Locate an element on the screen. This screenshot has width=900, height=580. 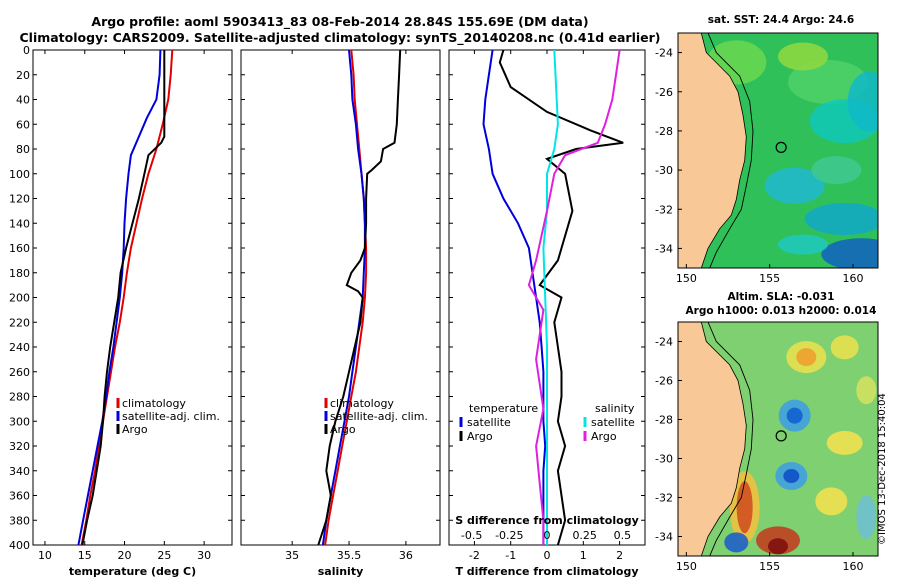
y-tick-label: 0 is located at coordinates (26, 50).